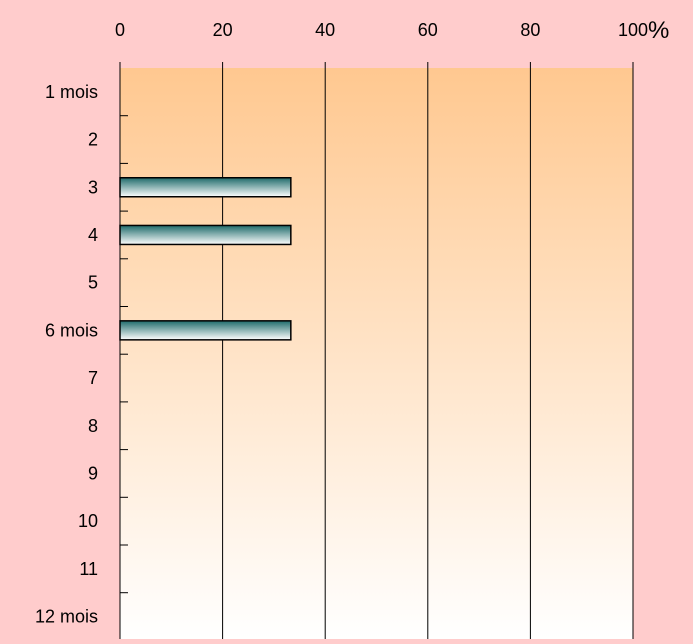 The image size is (693, 644). What do you see at coordinates (93, 235) in the screenshot?
I see `y-tick-label: 4` at bounding box center [93, 235].